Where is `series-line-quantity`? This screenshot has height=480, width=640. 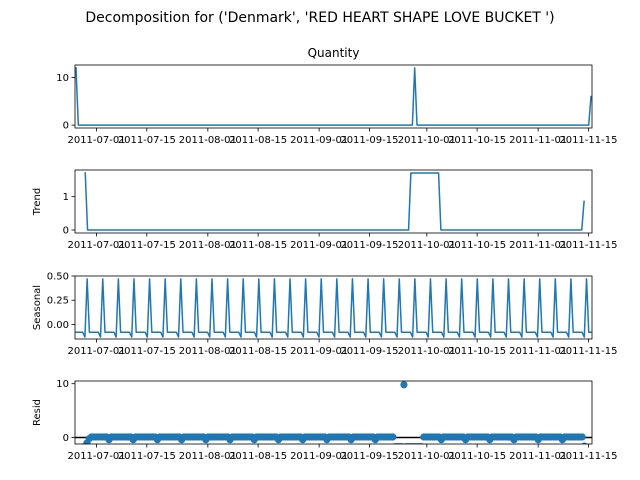
series-line-quantity is located at coordinates (333, 96).